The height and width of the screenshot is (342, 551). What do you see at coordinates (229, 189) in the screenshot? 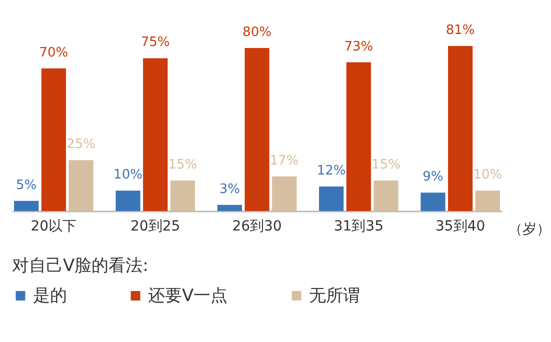
I see `data-label: 3%` at bounding box center [229, 189].